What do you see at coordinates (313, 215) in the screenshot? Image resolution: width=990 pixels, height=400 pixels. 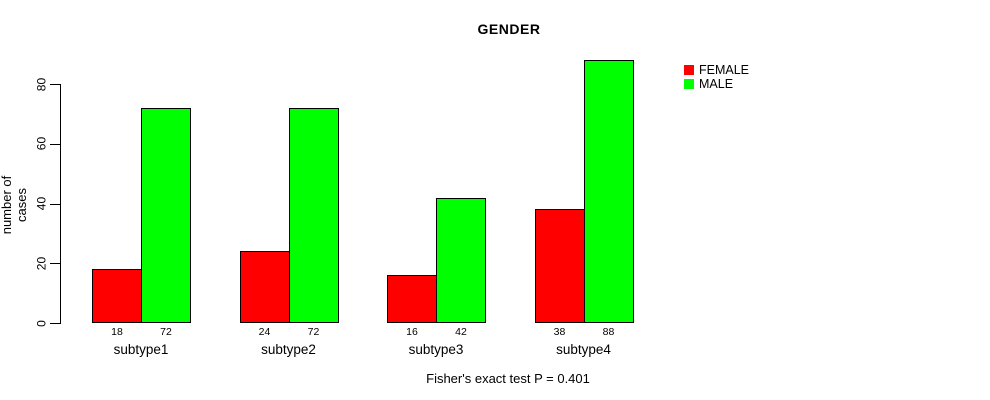 I see `bar-male-subtype2` at bounding box center [313, 215].